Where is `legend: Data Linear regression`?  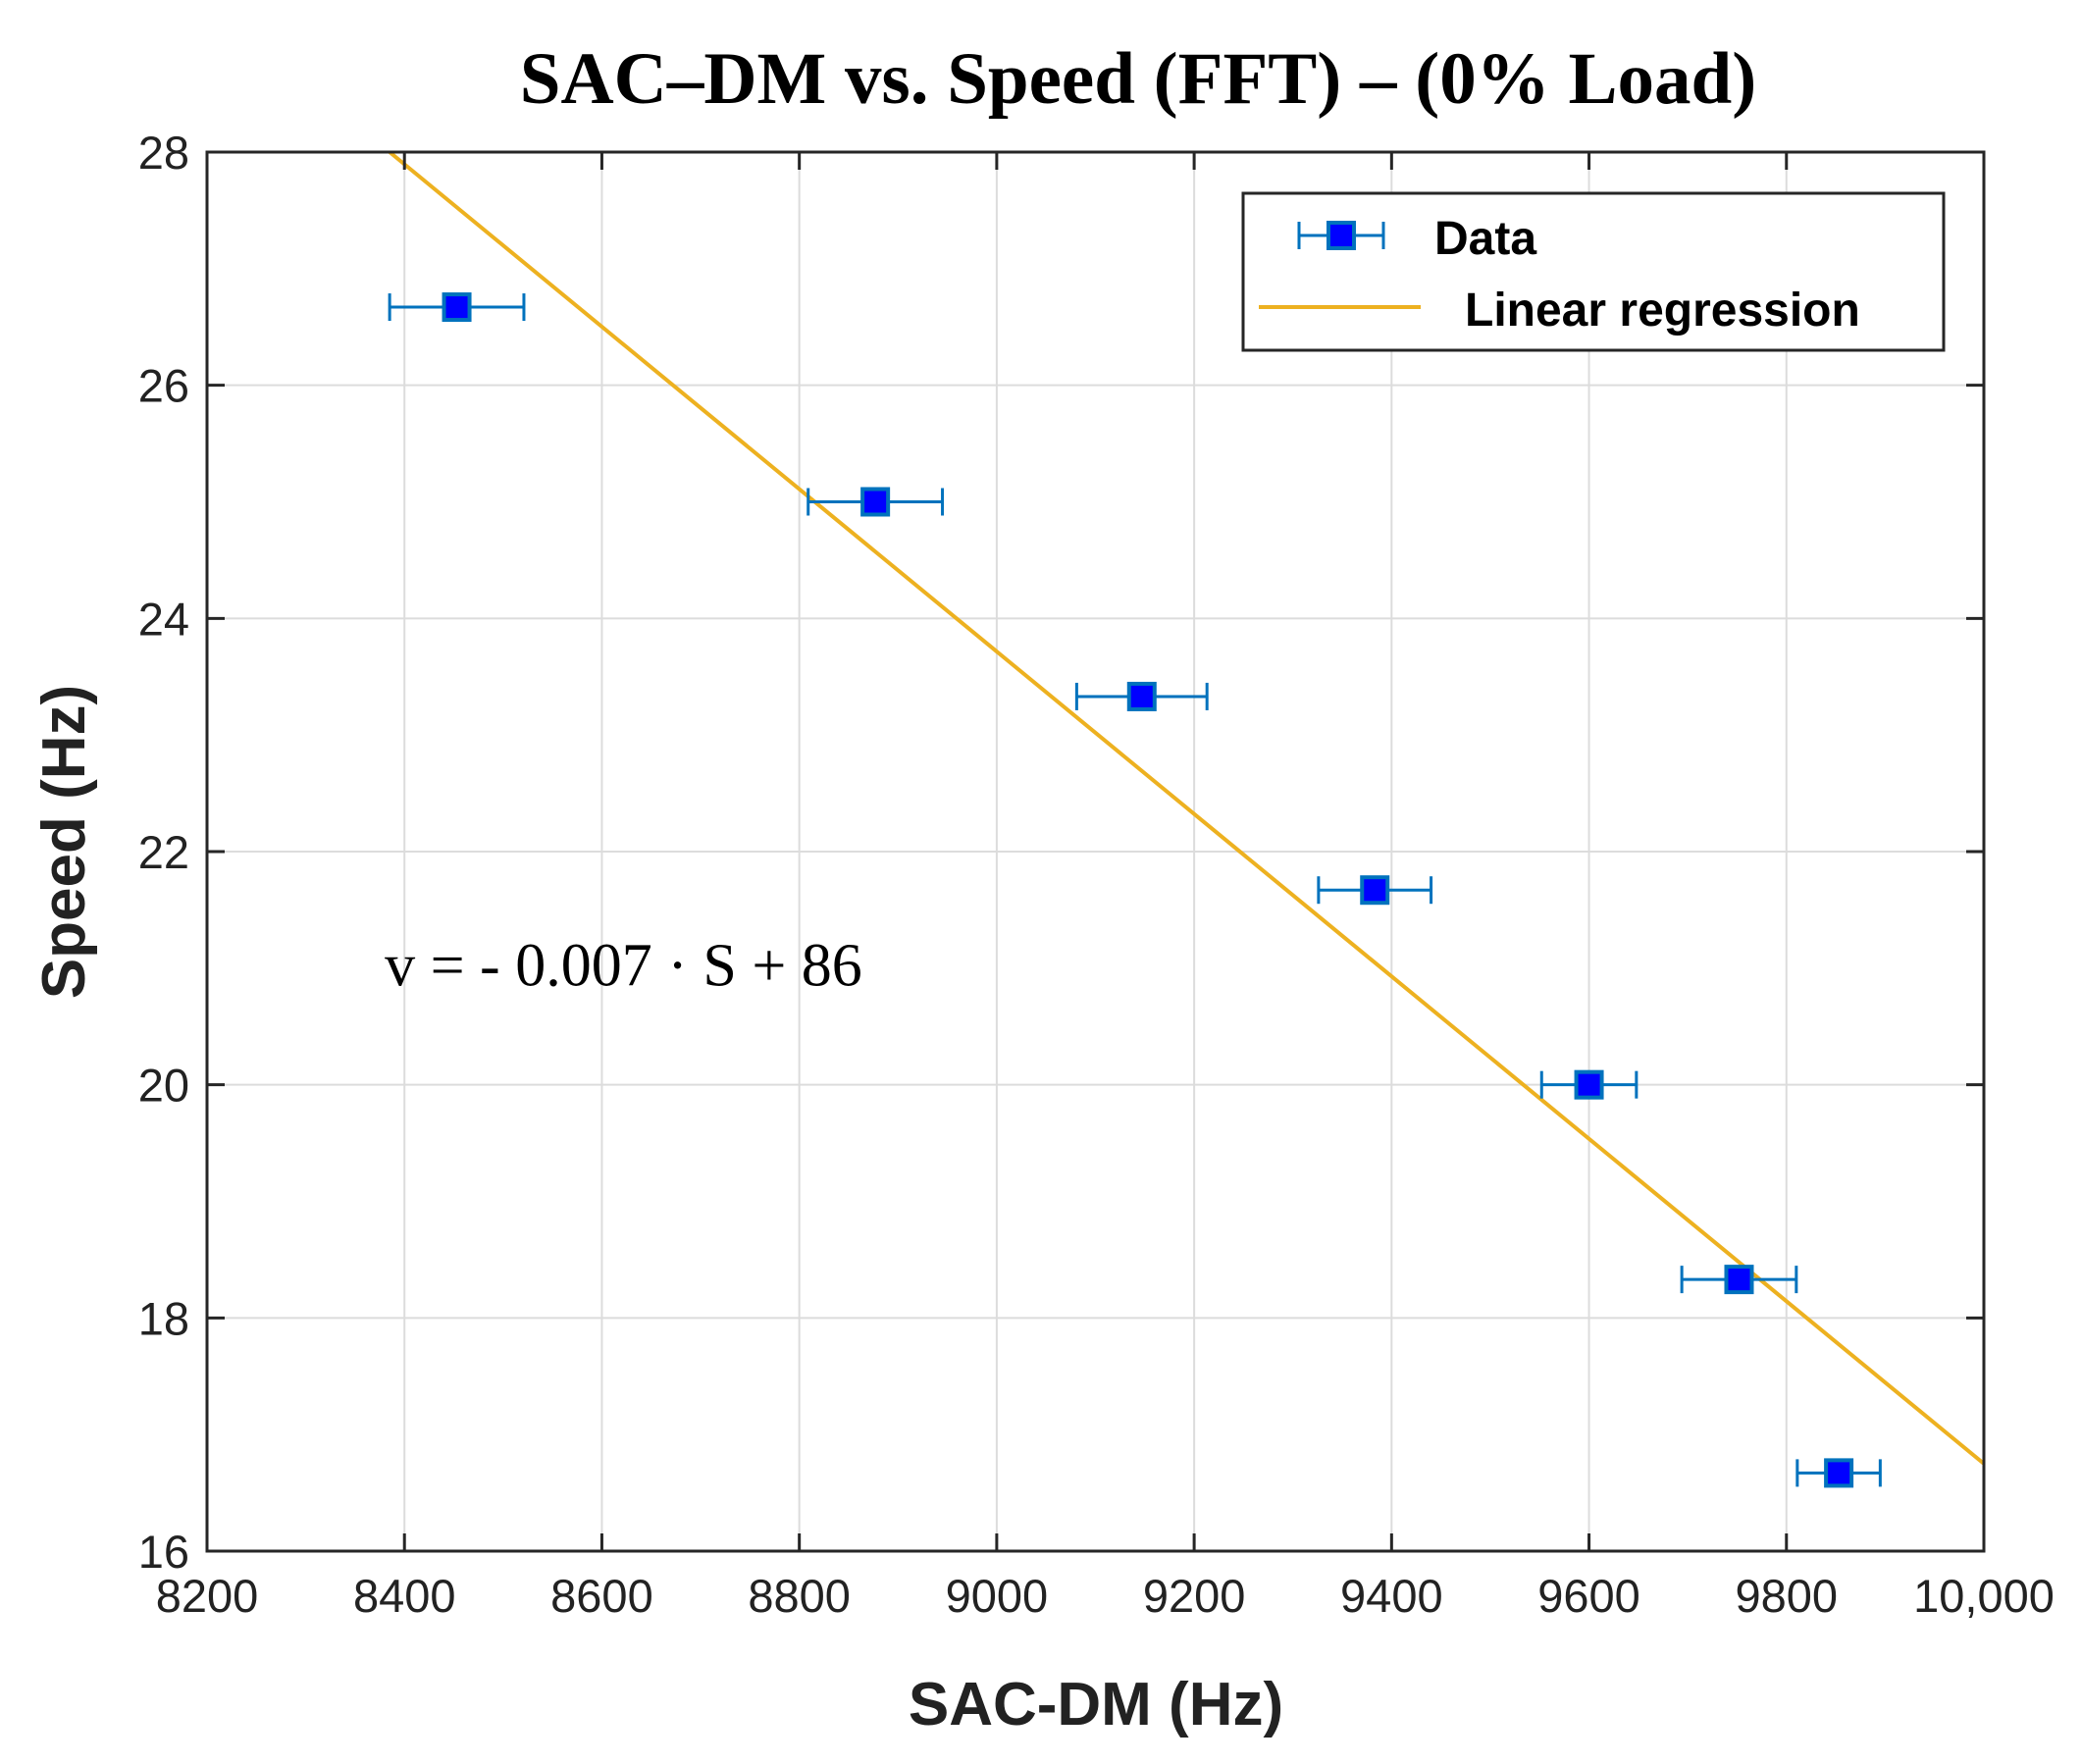 legend: Data Linear regression is located at coordinates (1594, 271).